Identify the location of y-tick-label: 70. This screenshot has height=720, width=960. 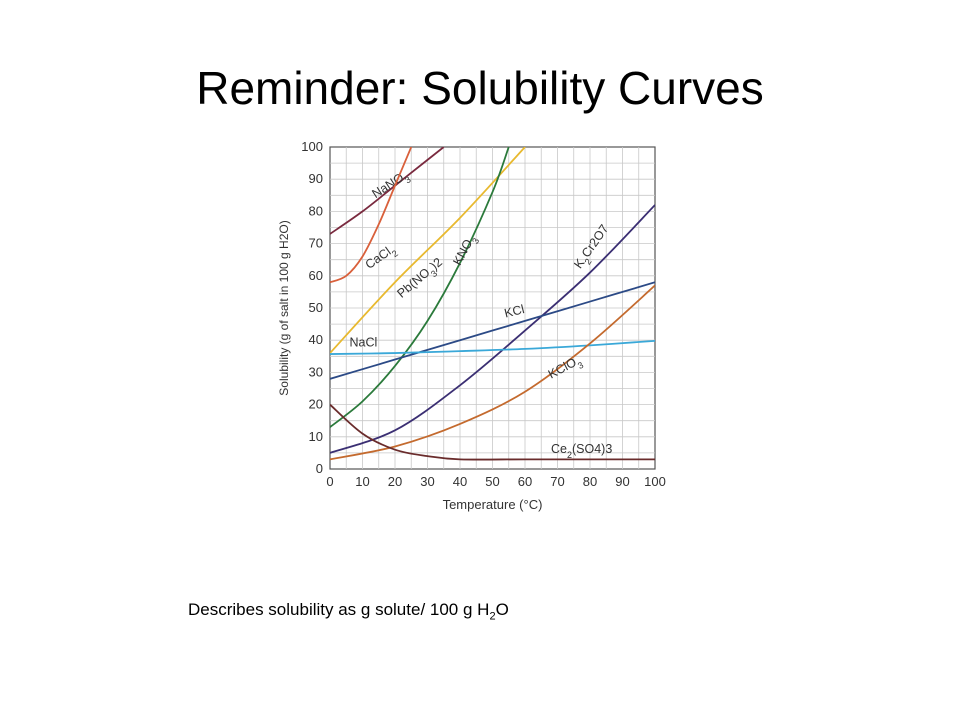
(316, 243).